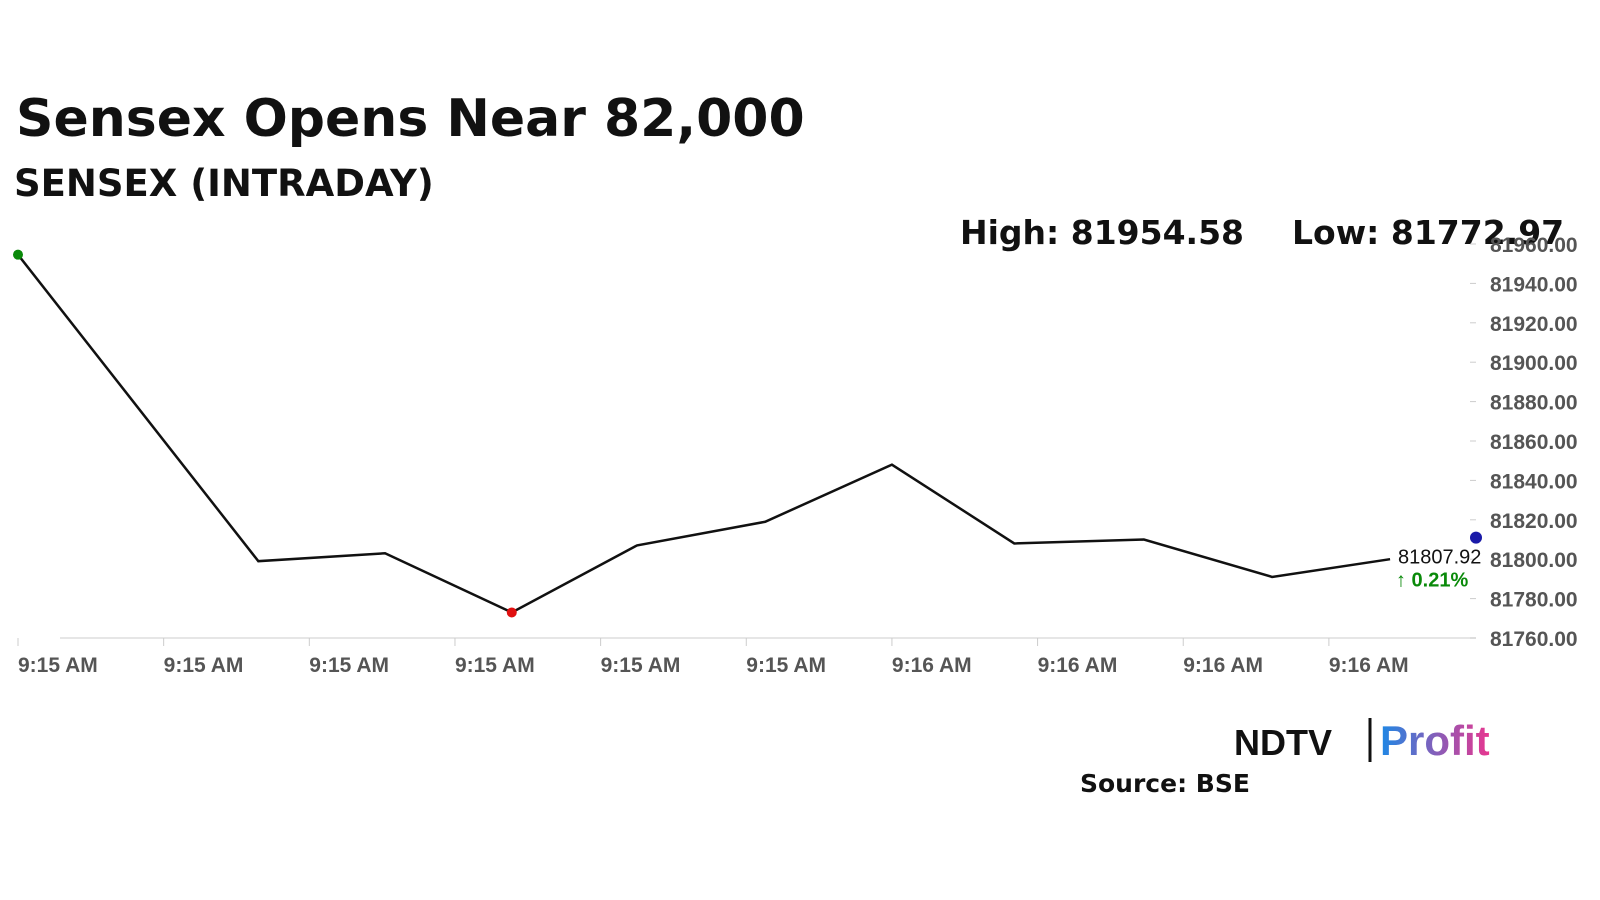 The height and width of the screenshot is (900, 1600). I want to click on logo-ndtv: NDTV, so click(1283, 742).